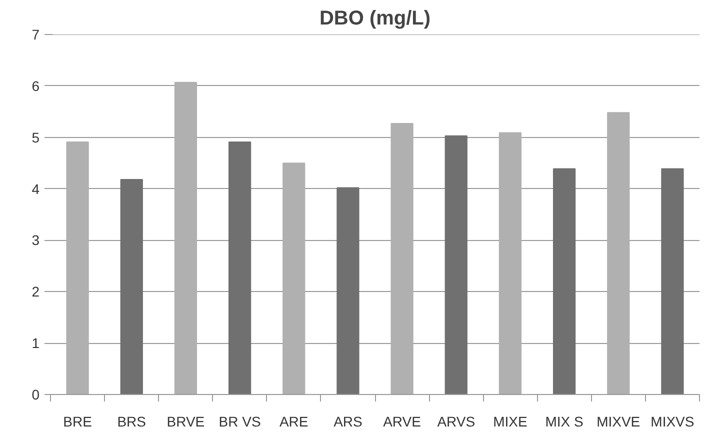  What do you see at coordinates (510, 422) in the screenshot?
I see `x-tick-label: MIXE` at bounding box center [510, 422].